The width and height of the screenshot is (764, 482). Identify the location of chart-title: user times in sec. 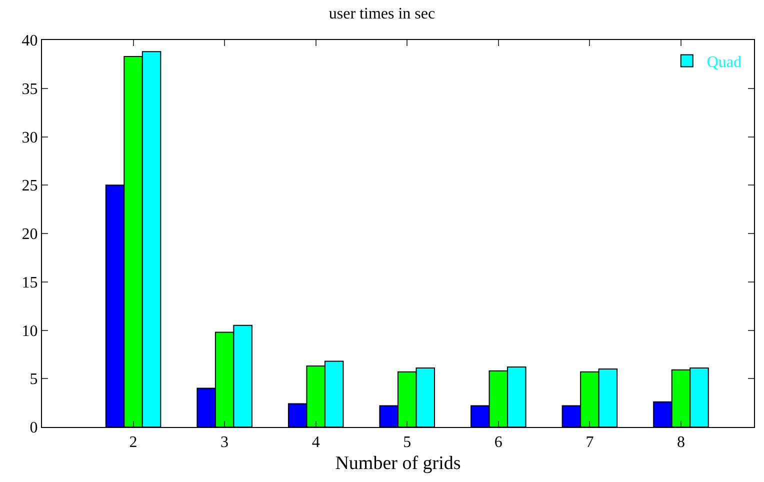
(382, 13).